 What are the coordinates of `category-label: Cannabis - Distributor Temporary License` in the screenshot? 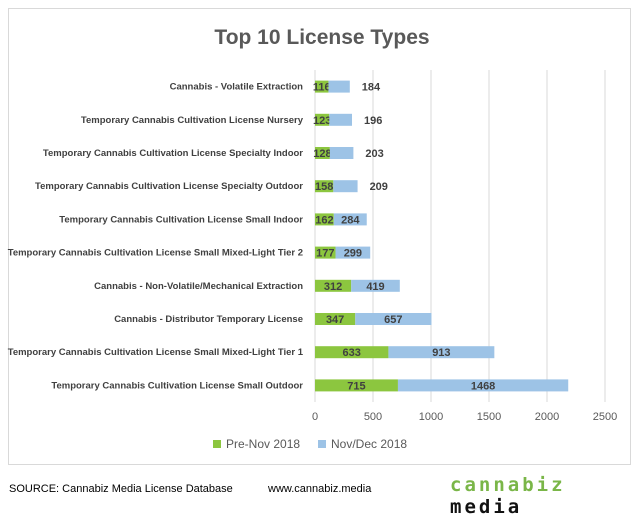 It's located at (208, 319).